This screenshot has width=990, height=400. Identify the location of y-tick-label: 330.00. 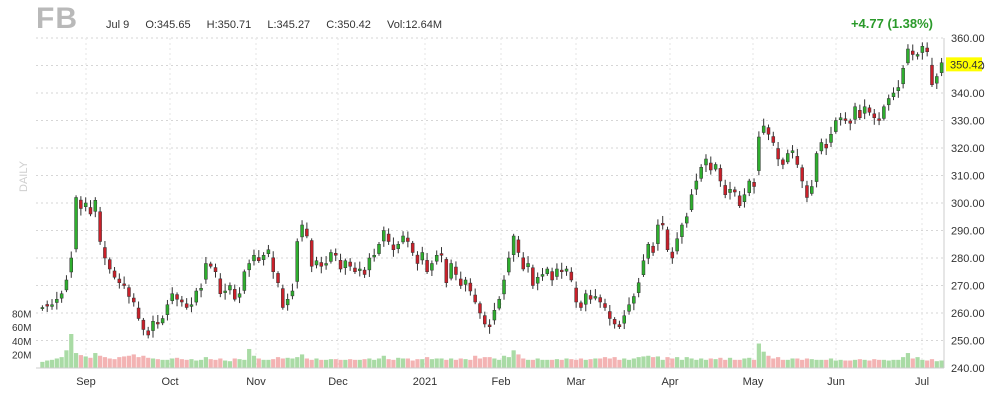
(968, 122).